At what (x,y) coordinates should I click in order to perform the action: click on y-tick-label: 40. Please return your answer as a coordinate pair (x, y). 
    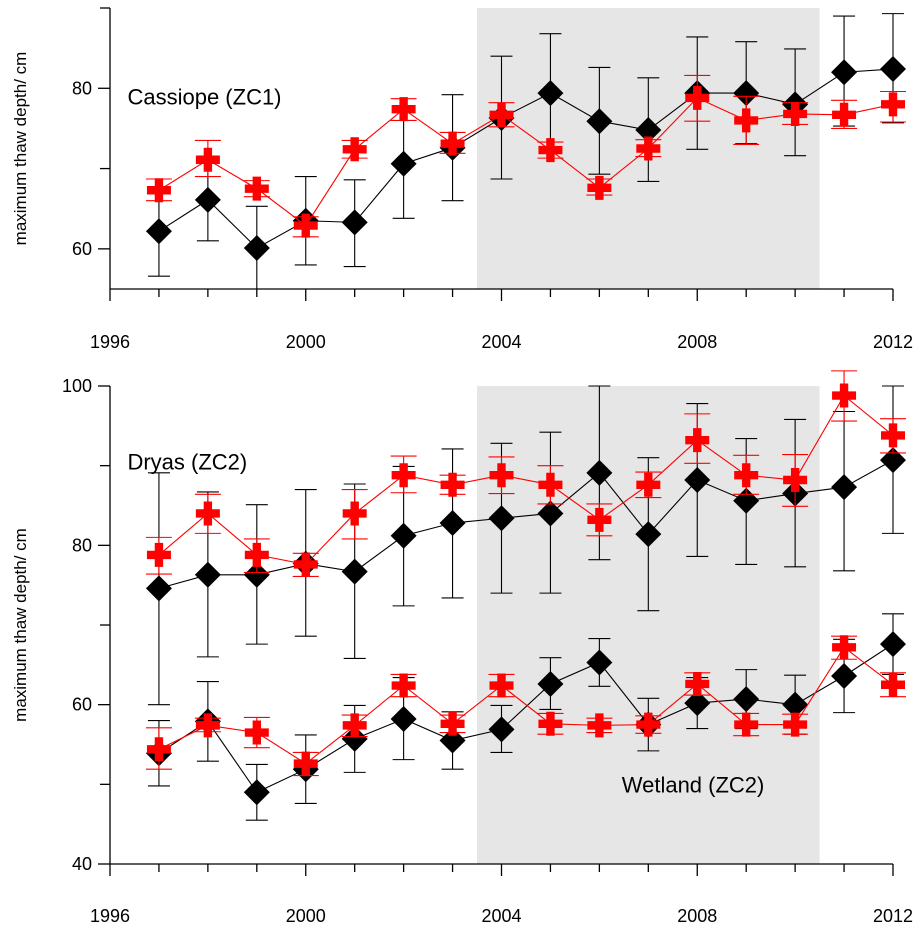
    Looking at the image, I should click on (82, 864).